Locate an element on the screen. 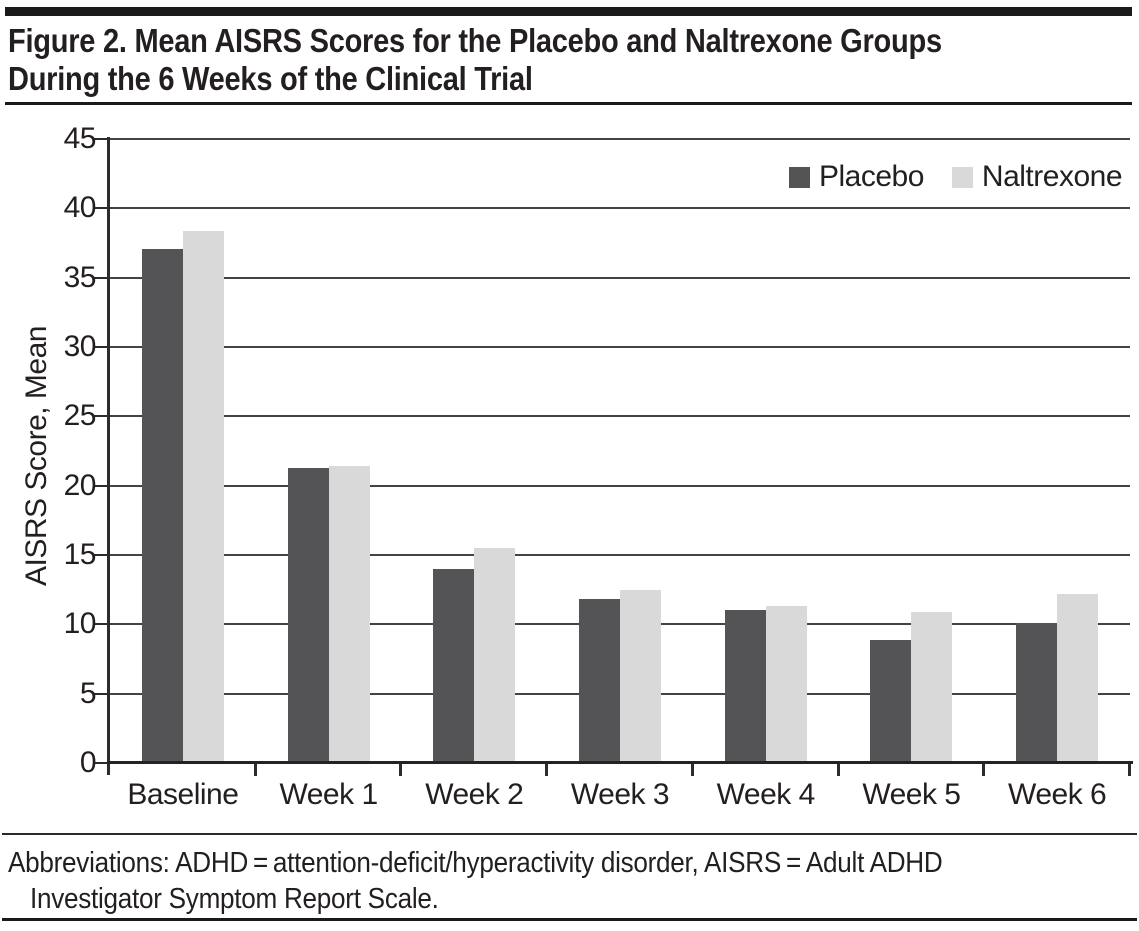 This screenshot has width=1139, height=931. y-tick-label-45: 45 is located at coordinates (80, 138).